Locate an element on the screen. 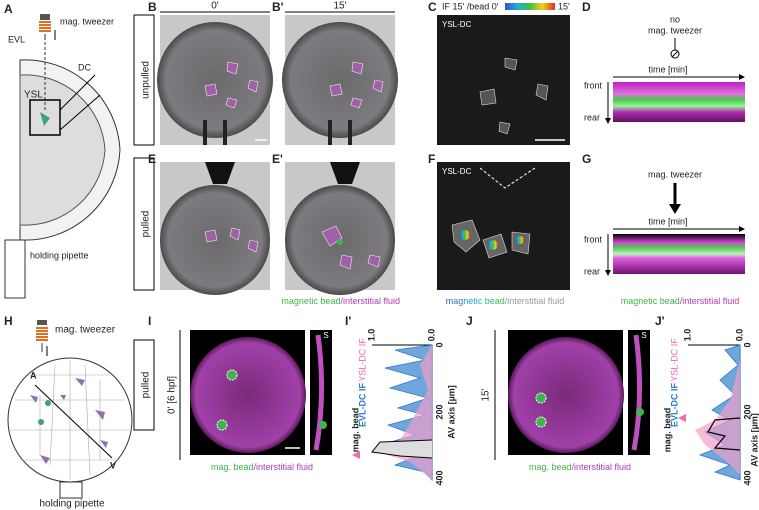 This screenshot has width=759, height=510. panel-label: H is located at coordinates (8, 321).